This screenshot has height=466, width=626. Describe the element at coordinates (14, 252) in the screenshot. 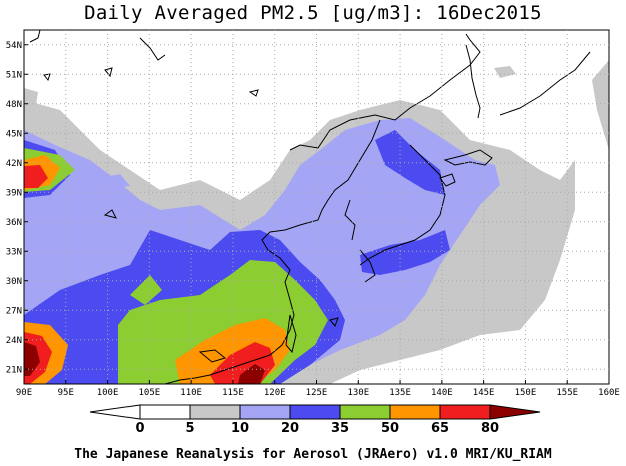

I see `lat-tick-label: 33N` at that location.